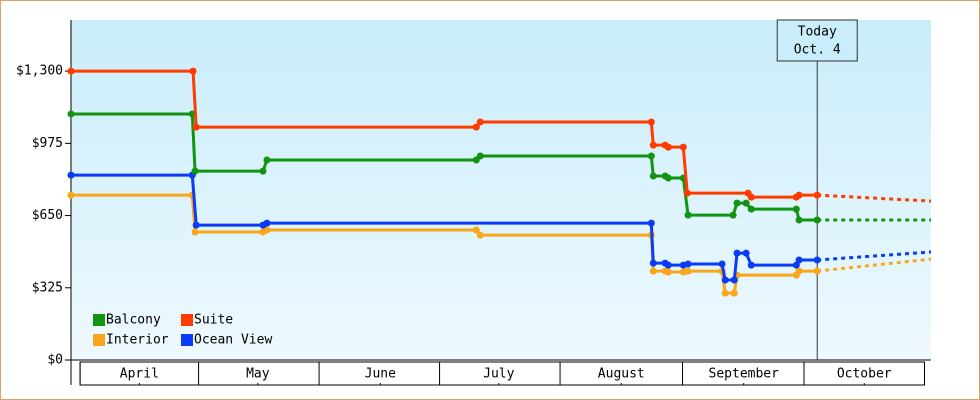  Describe the element at coordinates (744, 374) in the screenshot. I see `x-tick-label: September` at that location.